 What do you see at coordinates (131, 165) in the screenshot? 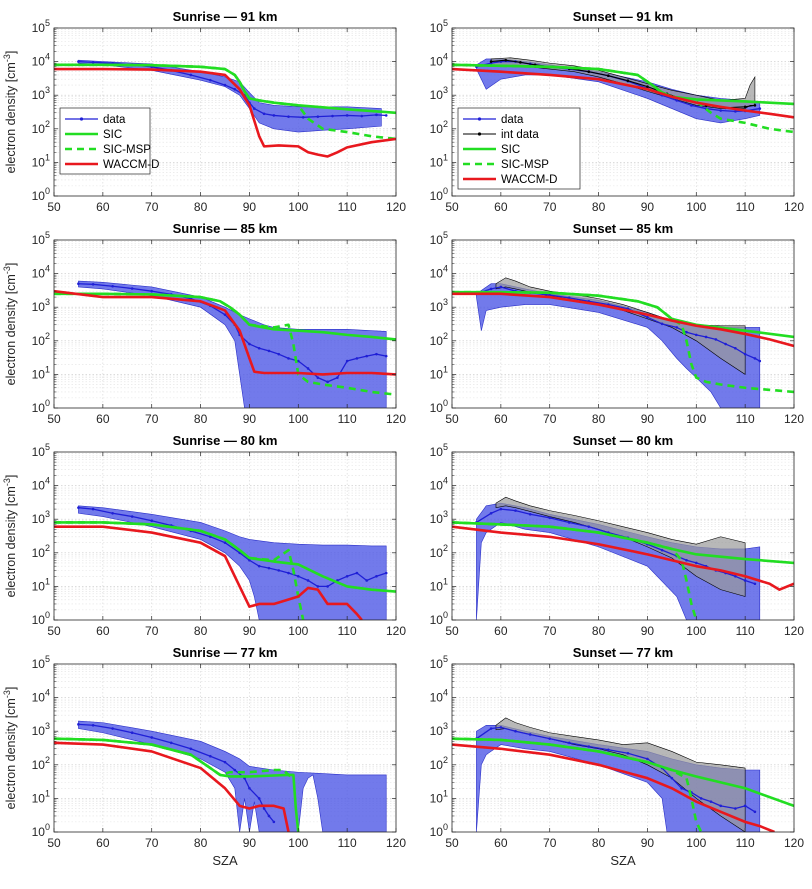
I see `legend-label: WACCM-D` at bounding box center [131, 165].